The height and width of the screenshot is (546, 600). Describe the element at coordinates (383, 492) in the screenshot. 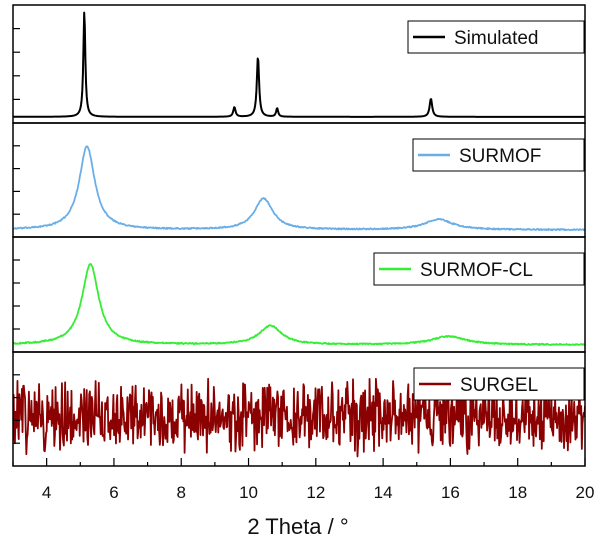

I see `x-tick-label: 14` at that location.